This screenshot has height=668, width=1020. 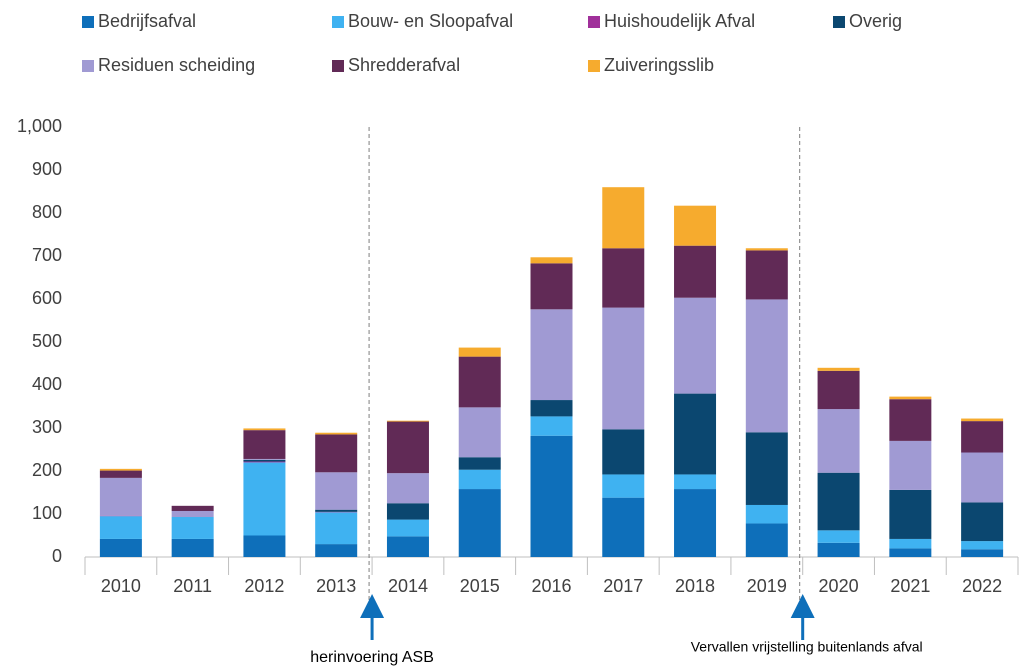 What do you see at coordinates (192, 586) in the screenshot?
I see `x-tick-label: 2011` at bounding box center [192, 586].